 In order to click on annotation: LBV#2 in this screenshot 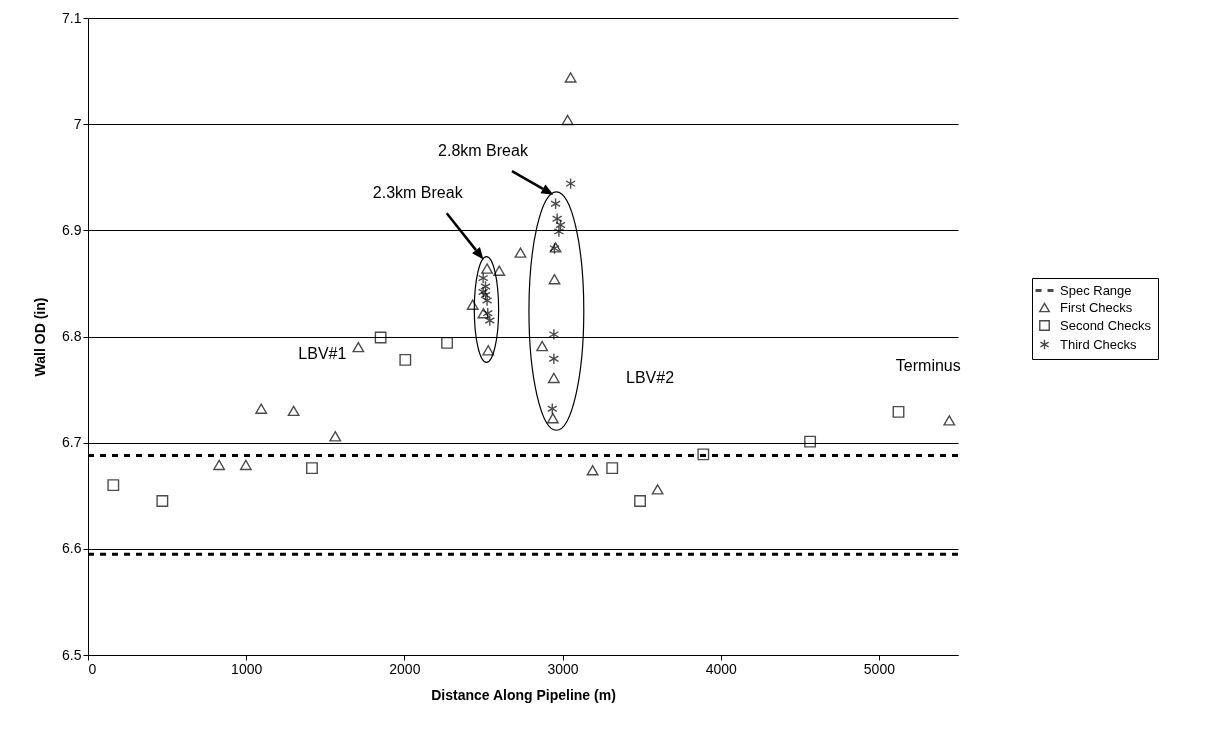, I will do `click(650, 377)`.